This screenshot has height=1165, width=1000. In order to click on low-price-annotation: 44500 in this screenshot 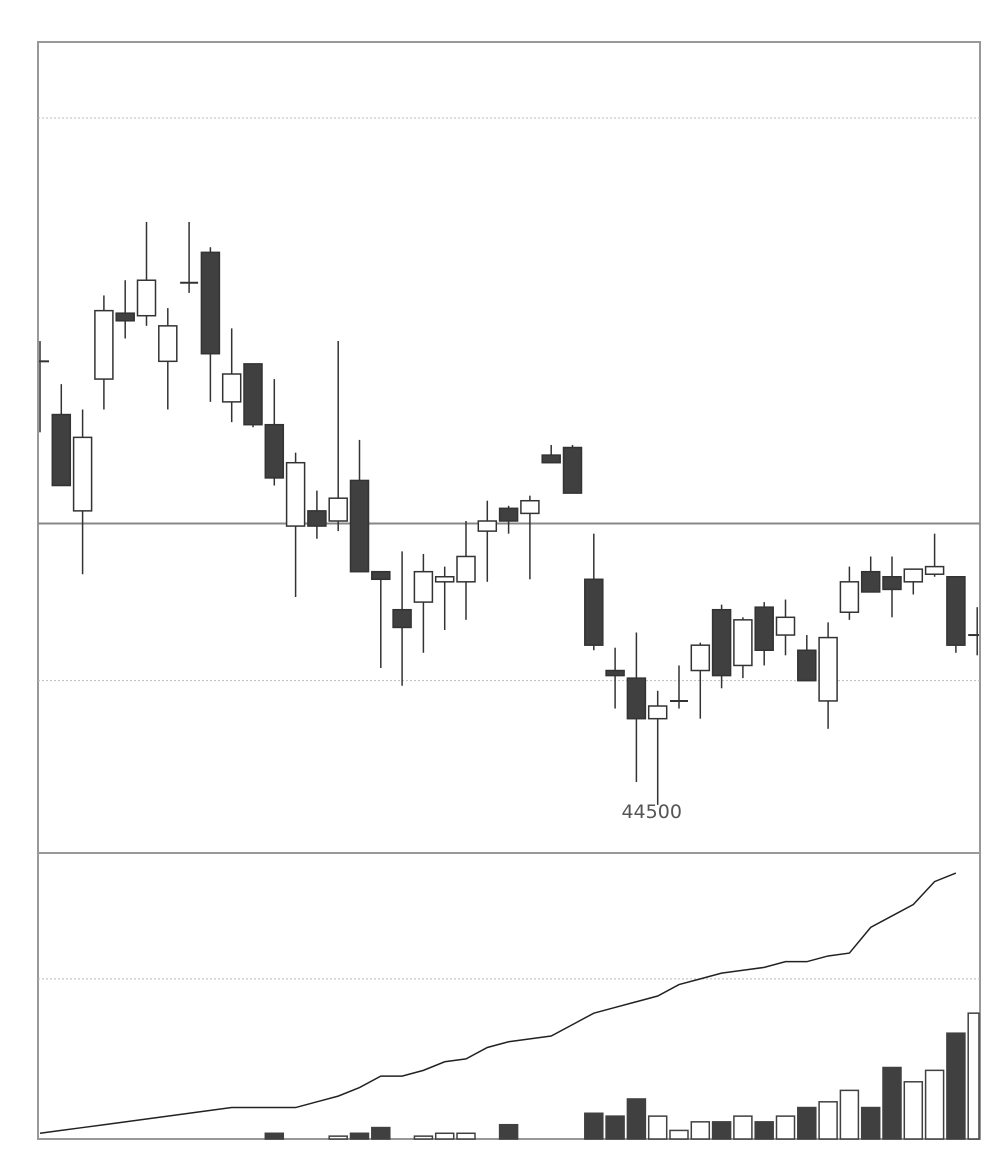, I will do `click(651, 812)`.